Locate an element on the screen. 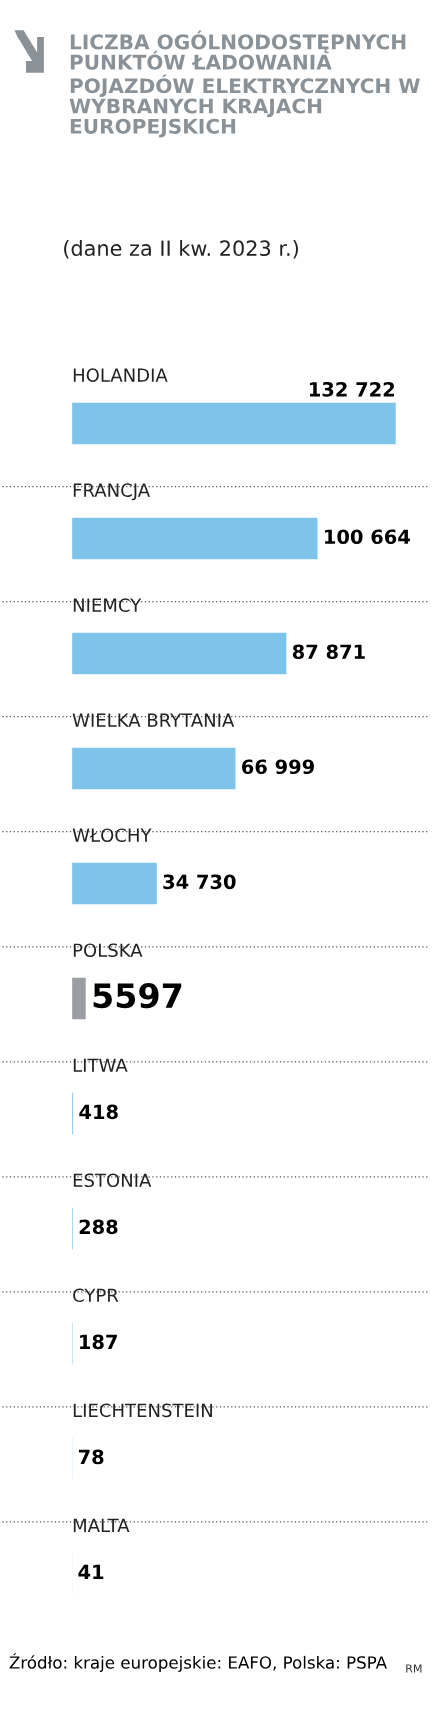  text: Źródło: kraje europejskie: EAFO, Polska: PSPA is located at coordinates (198, 1663).